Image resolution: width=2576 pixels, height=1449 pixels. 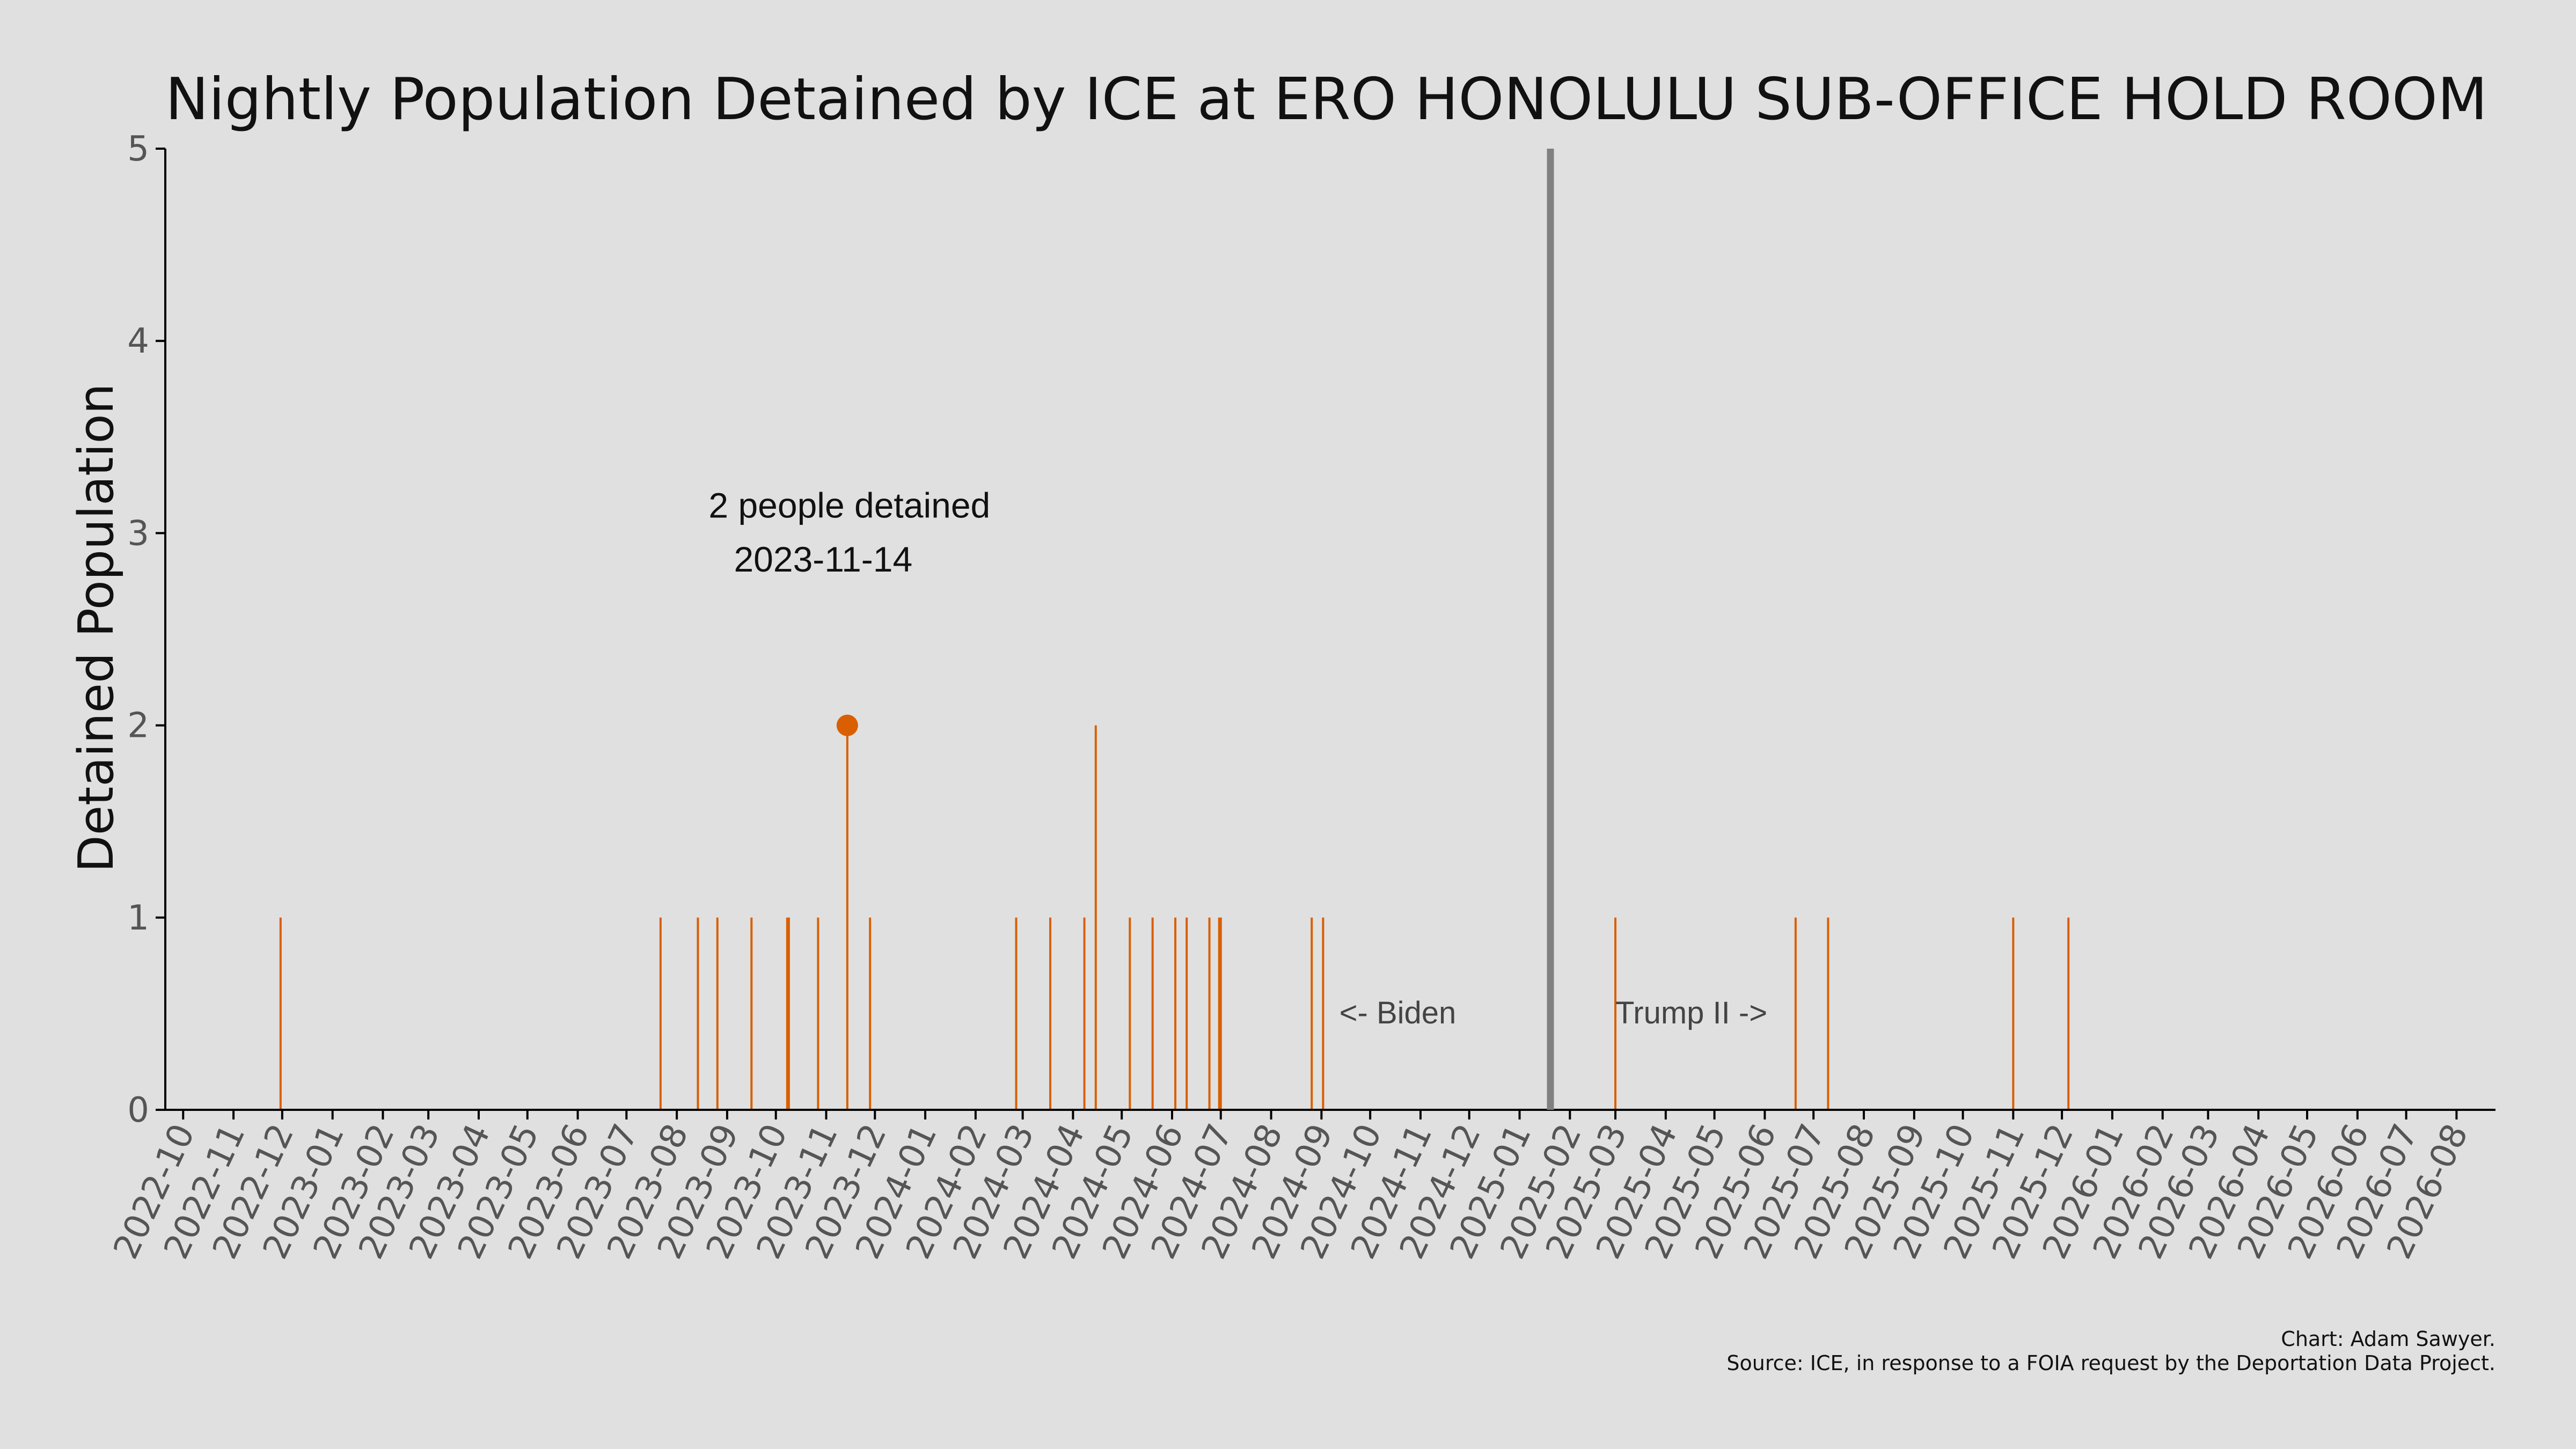 What do you see at coordinates (138, 533) in the screenshot?
I see `y-tick-label: 3` at bounding box center [138, 533].